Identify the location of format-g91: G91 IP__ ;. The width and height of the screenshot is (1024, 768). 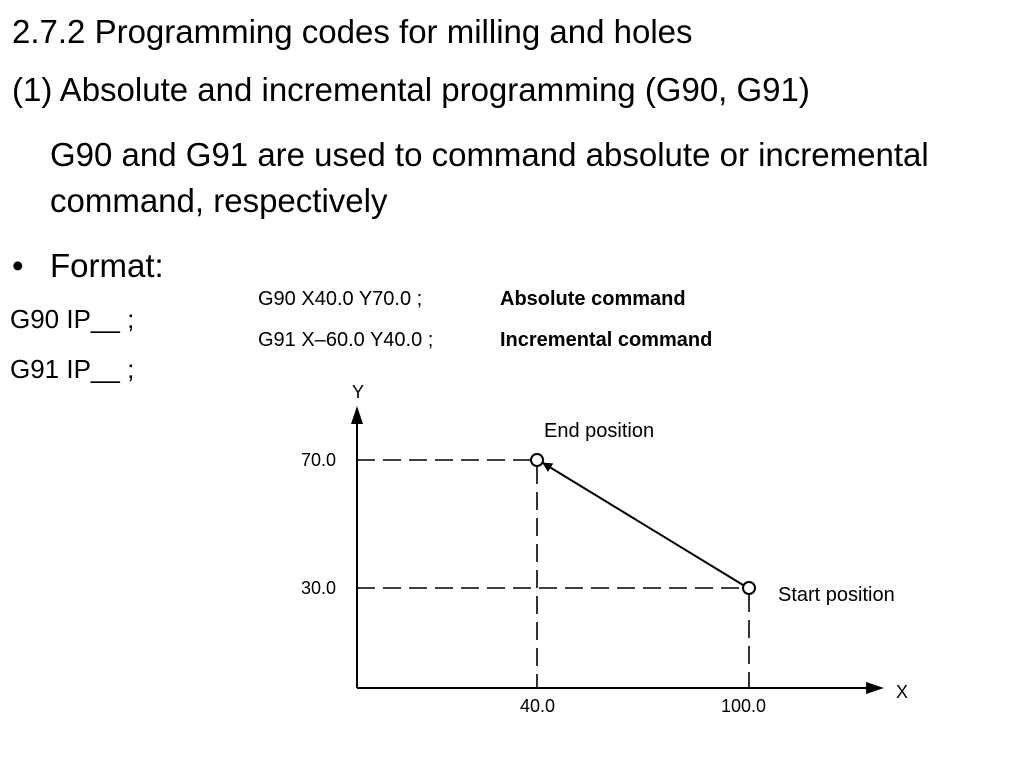
(72, 369).